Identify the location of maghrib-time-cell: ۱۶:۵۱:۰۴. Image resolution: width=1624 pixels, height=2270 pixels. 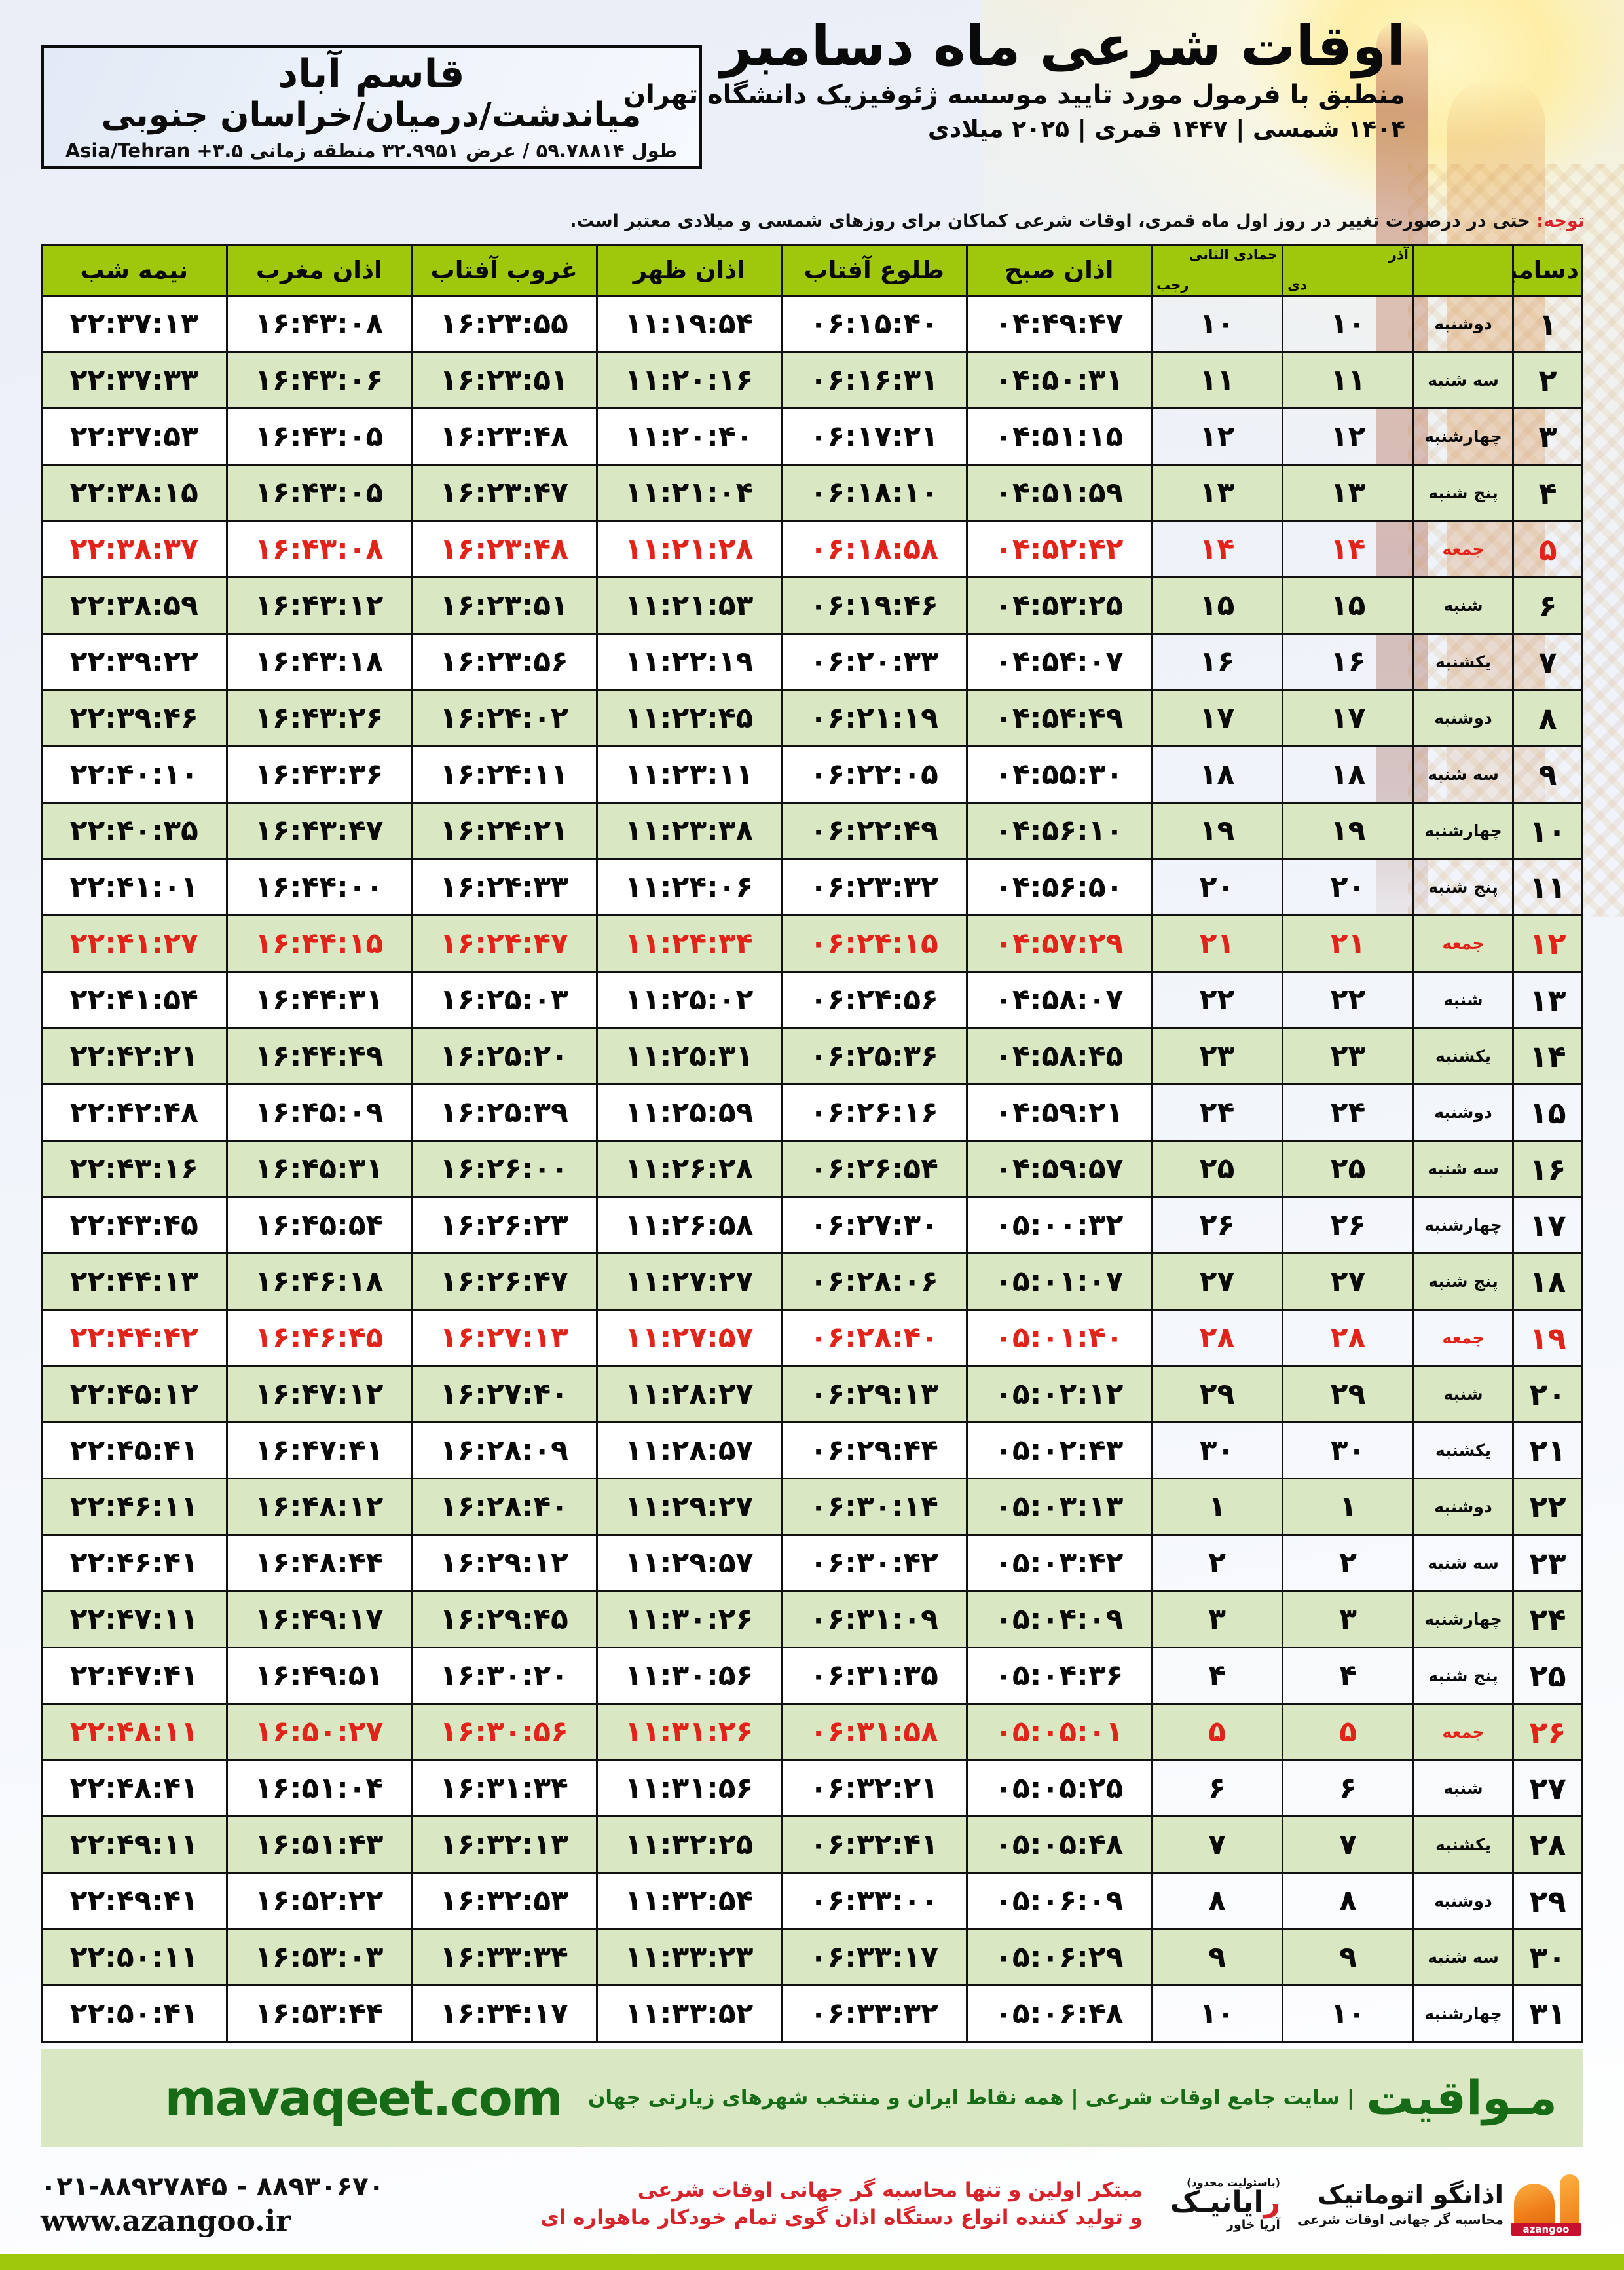
(319, 1788).